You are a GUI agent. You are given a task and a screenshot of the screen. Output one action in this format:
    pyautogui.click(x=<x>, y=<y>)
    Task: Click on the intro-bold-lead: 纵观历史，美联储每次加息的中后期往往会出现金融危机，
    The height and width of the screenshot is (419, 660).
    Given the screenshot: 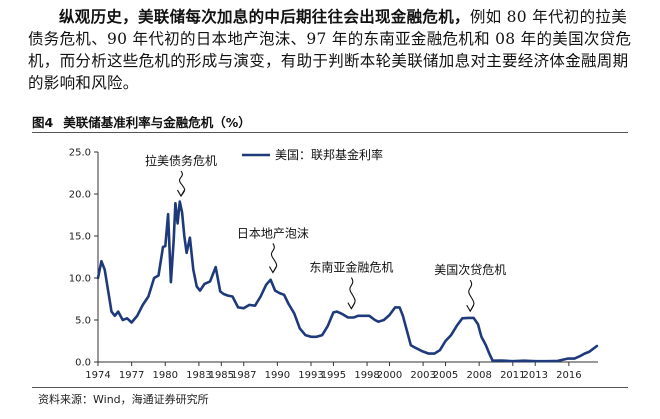 What is the action you would take?
    pyautogui.click(x=264, y=16)
    